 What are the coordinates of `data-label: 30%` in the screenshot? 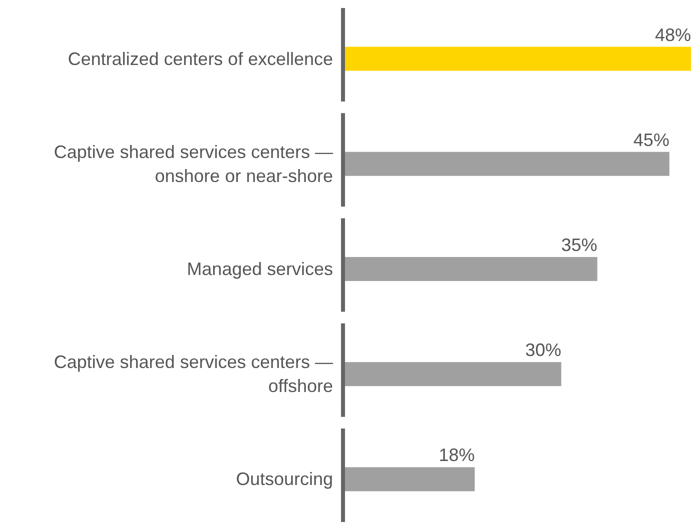 It's located at (543, 350).